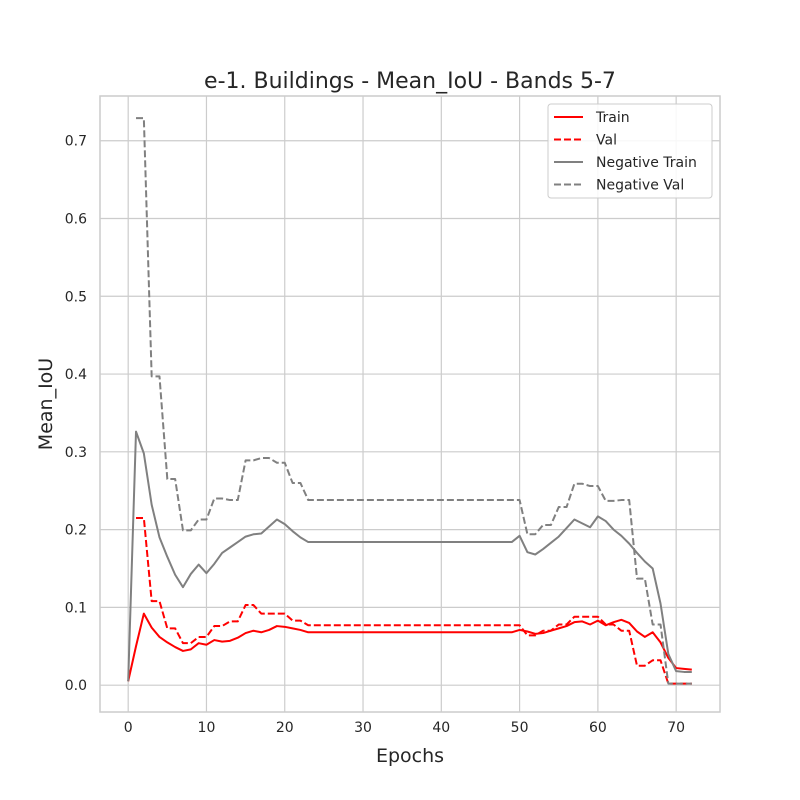 The image size is (800, 800). What do you see at coordinates (410, 81) in the screenshot?
I see `chart-title: e-1. Buildings - Mean_IoU - Bands 5-7` at bounding box center [410, 81].